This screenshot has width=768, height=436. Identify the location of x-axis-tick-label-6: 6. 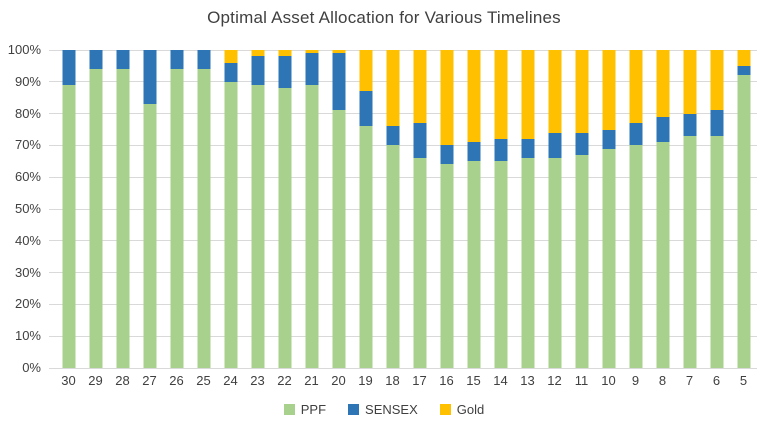
(716, 380).